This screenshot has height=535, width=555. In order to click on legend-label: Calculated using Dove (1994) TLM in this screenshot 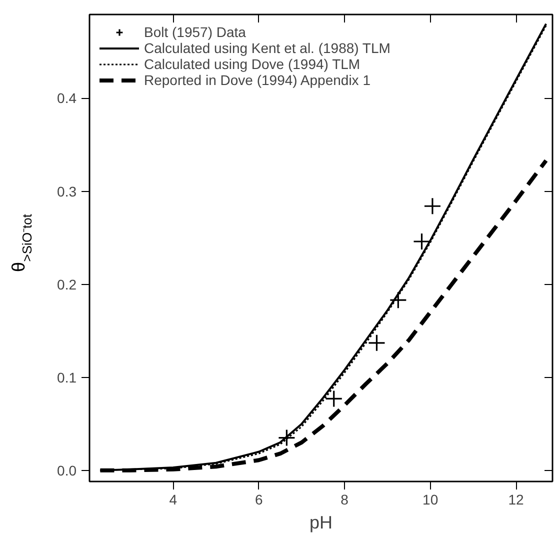, I will do `click(252, 64)`.